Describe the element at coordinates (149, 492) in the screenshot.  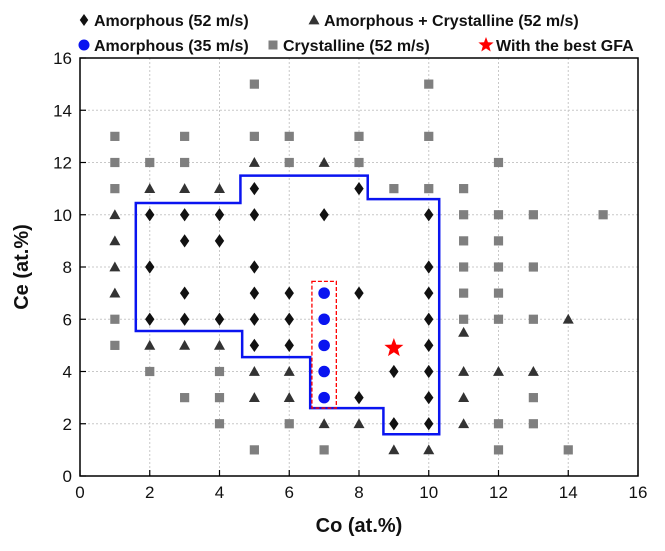
I see `x-tick-label: 2` at that location.